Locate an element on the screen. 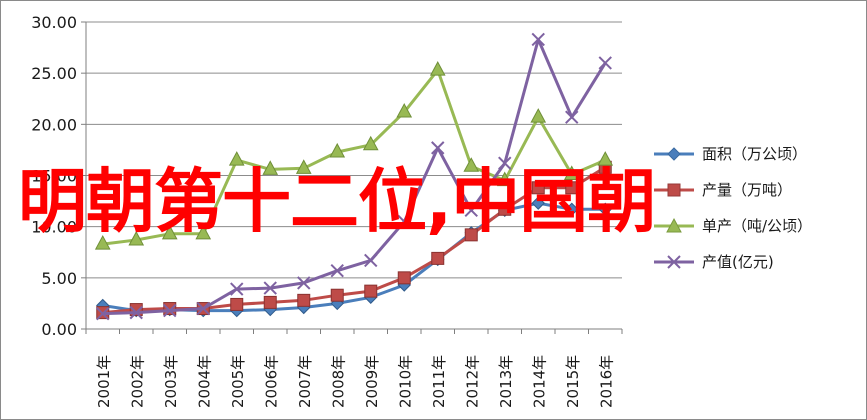  x-tick-label: 2010年 is located at coordinates (405, 381).